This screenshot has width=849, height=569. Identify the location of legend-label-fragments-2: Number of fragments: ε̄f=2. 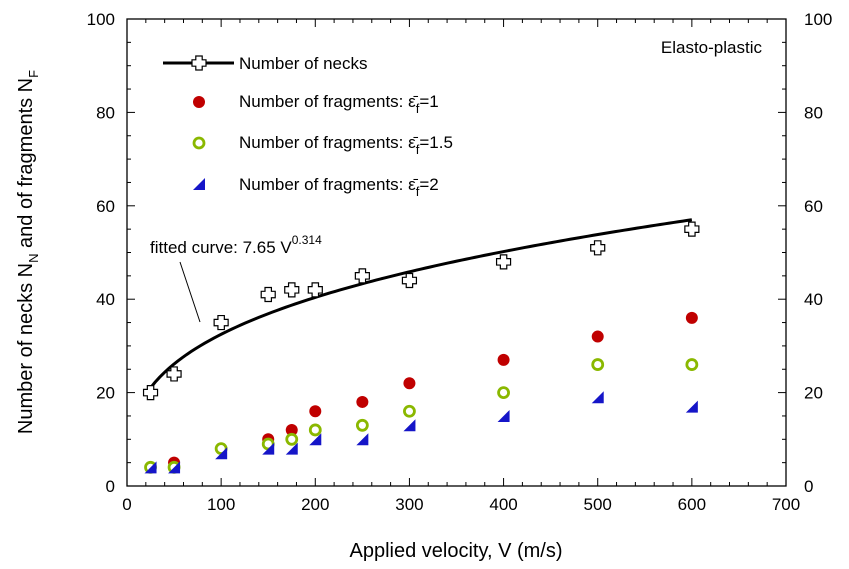
(339, 187).